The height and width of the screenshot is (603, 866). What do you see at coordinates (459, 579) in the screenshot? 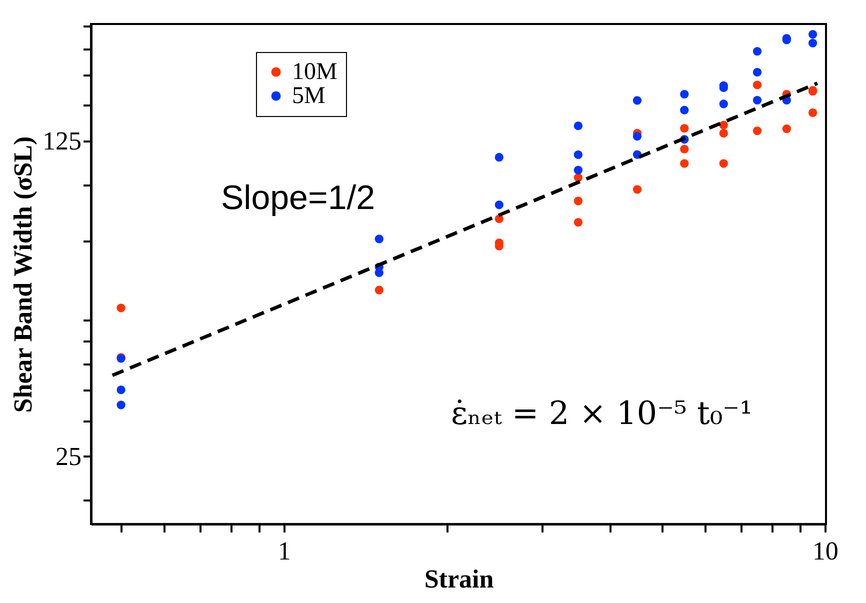
I see `x-axis-title: Strain` at bounding box center [459, 579].